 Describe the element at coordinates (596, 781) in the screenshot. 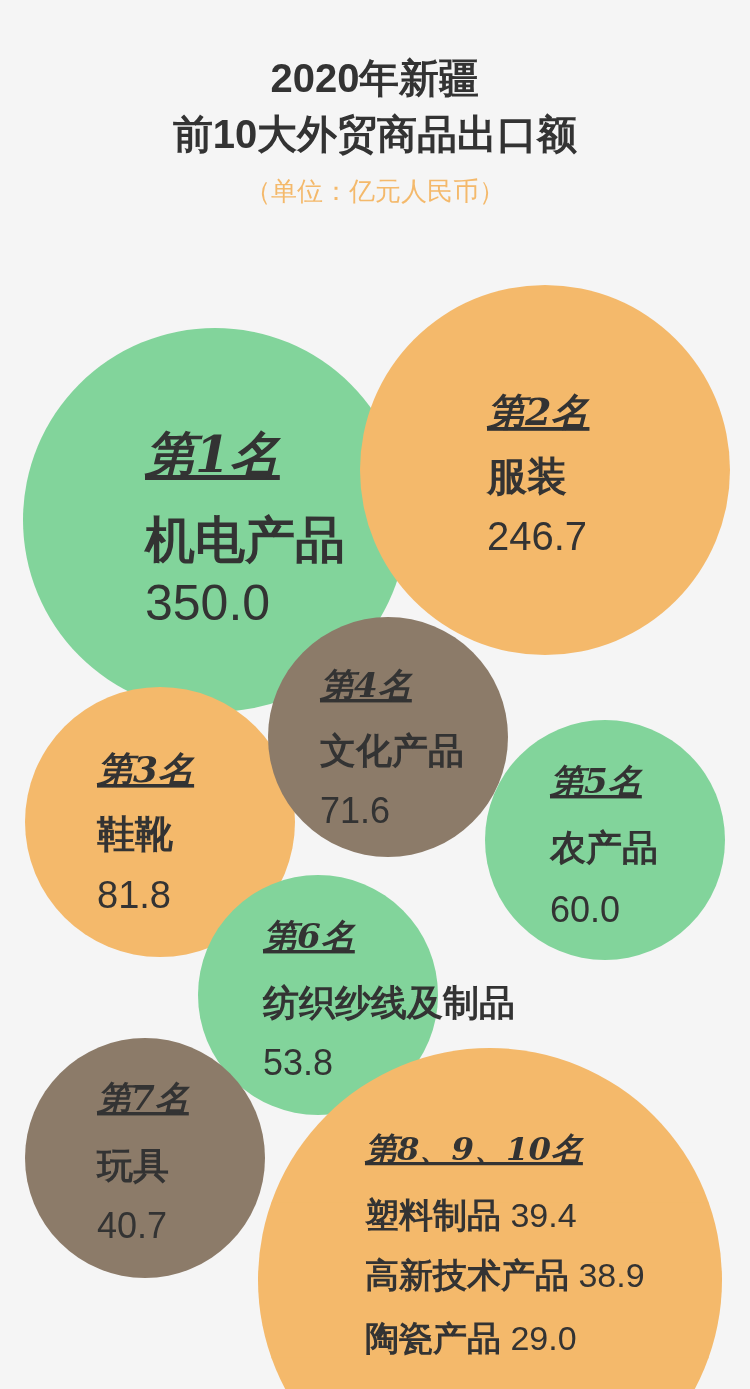

I see `text: 第5名` at that location.